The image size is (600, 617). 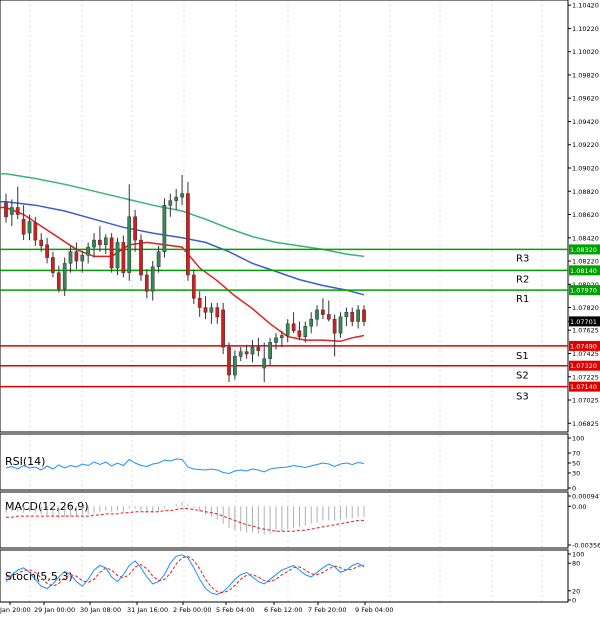 What do you see at coordinates (585, 424) in the screenshot?
I see `price-tick-label-18: 1.06825` at bounding box center [585, 424].